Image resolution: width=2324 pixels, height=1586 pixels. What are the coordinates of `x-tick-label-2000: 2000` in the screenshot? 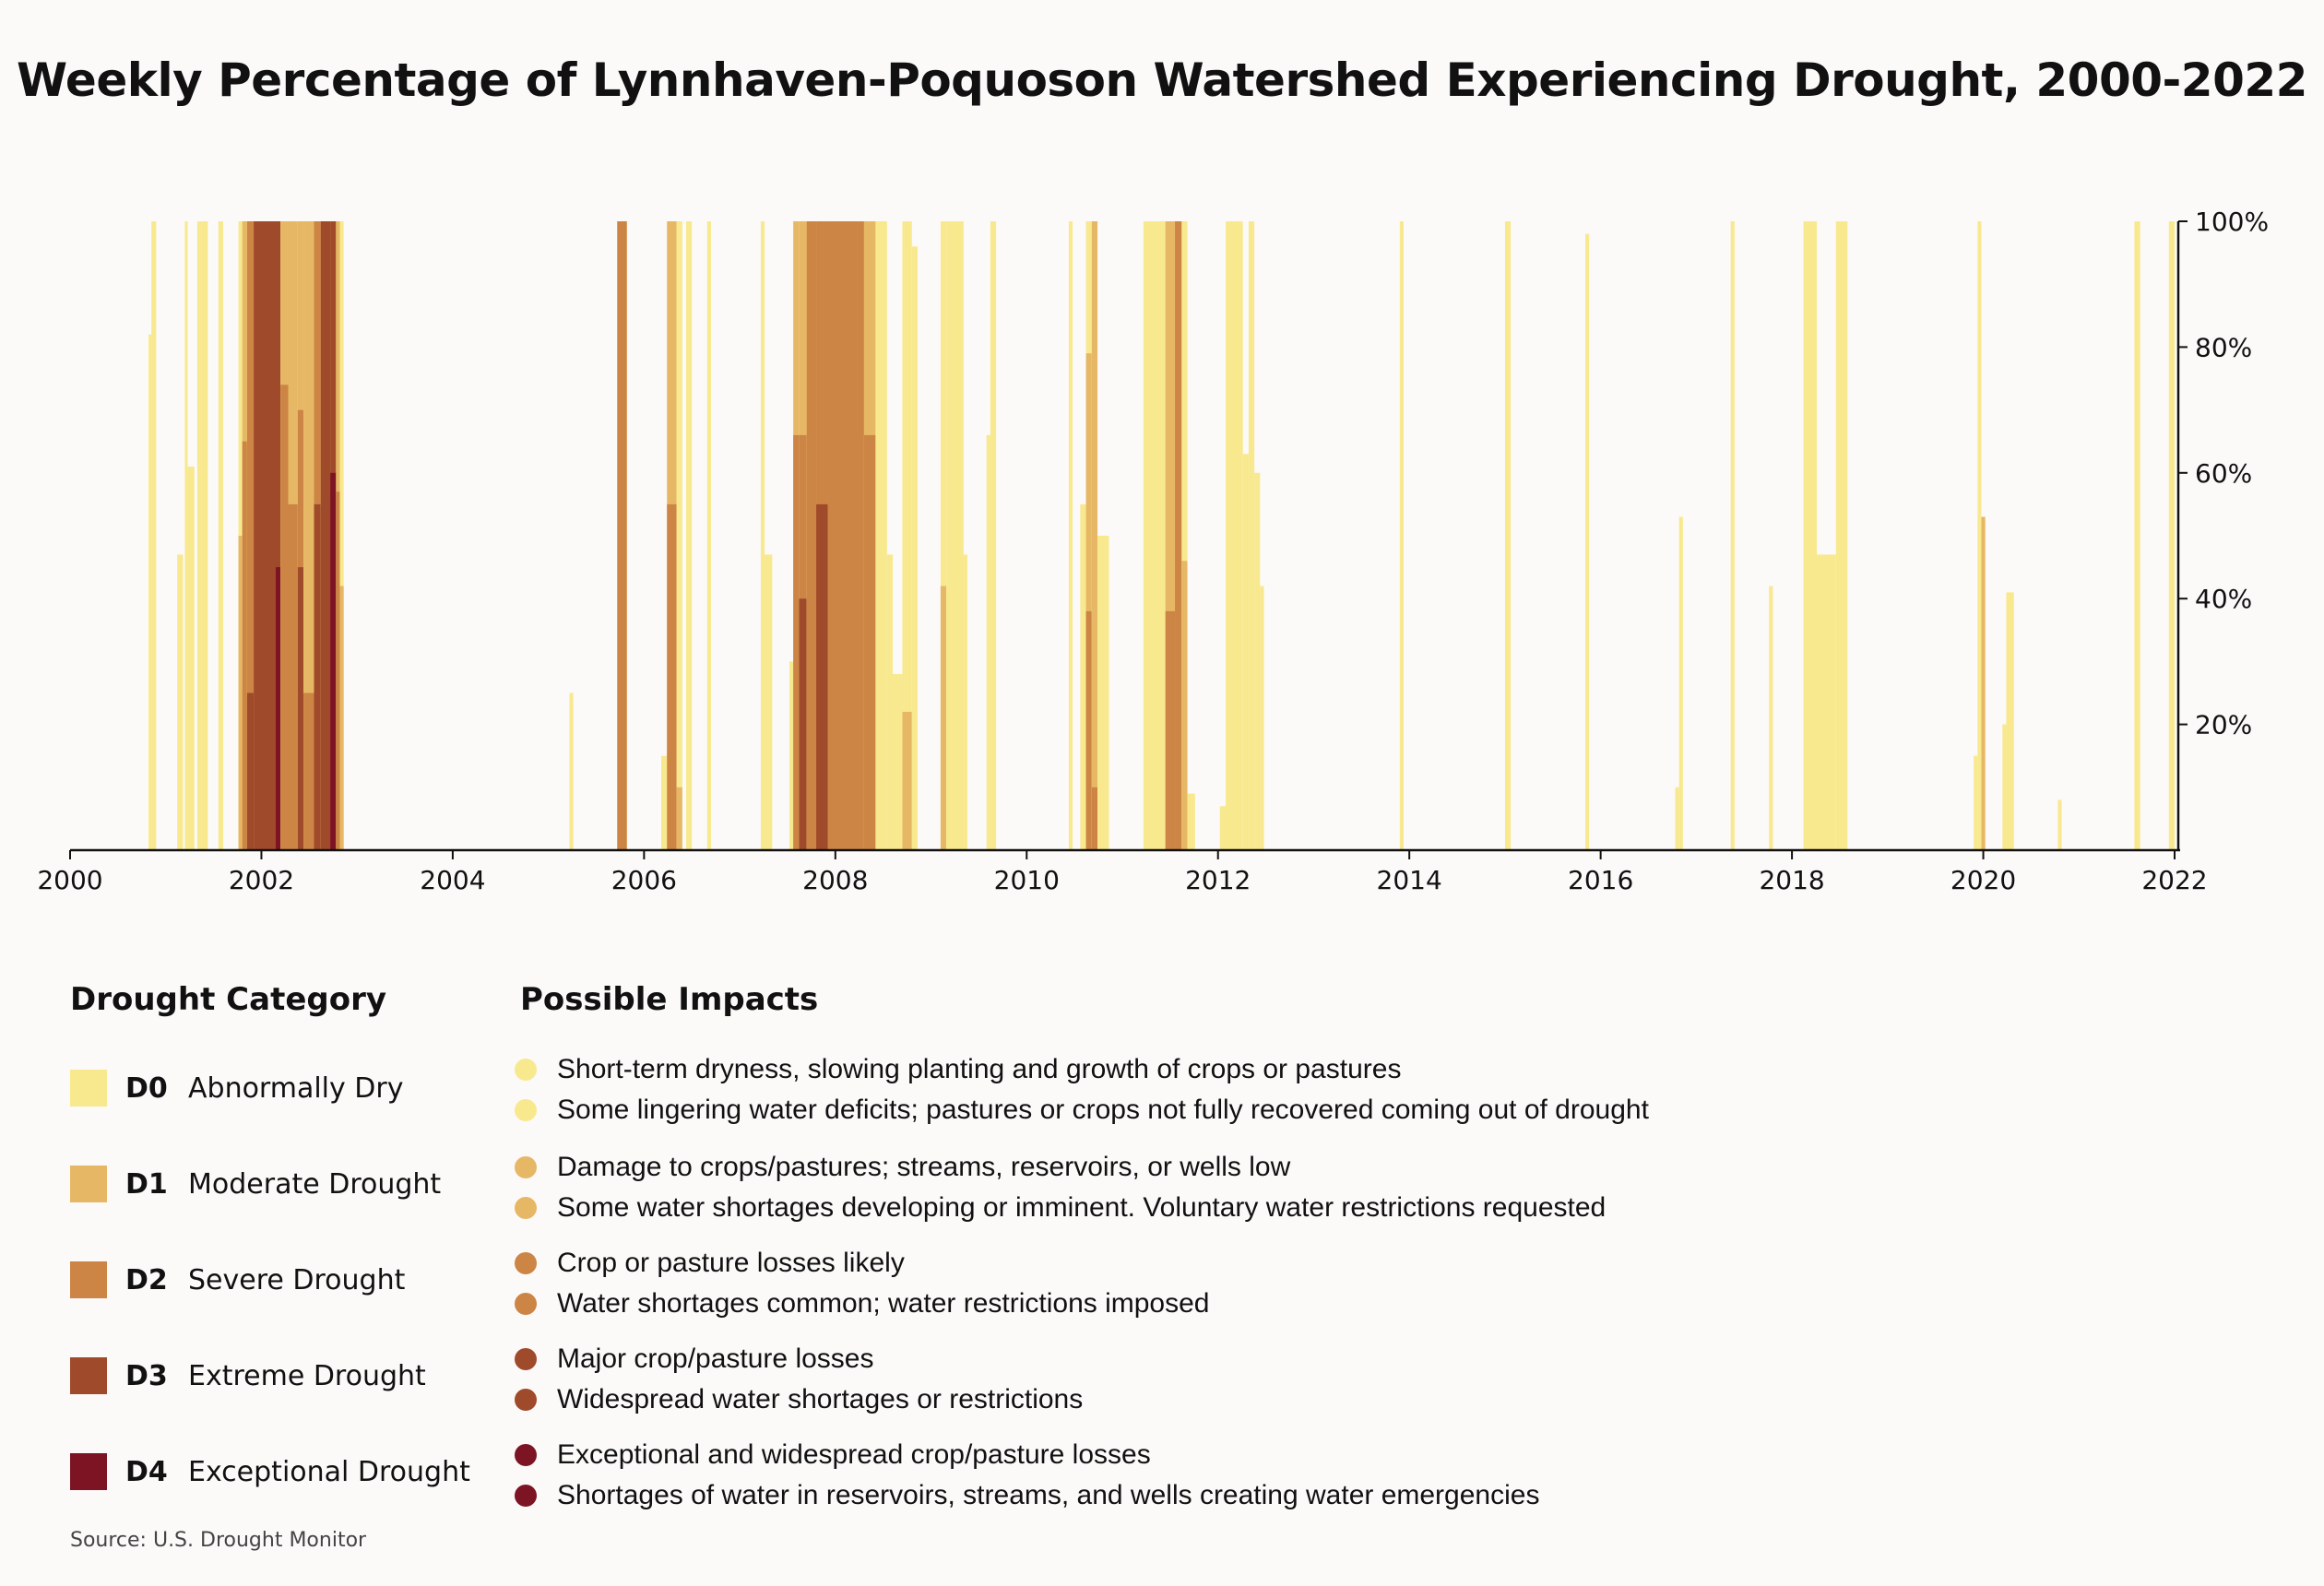 It's located at (69, 880).